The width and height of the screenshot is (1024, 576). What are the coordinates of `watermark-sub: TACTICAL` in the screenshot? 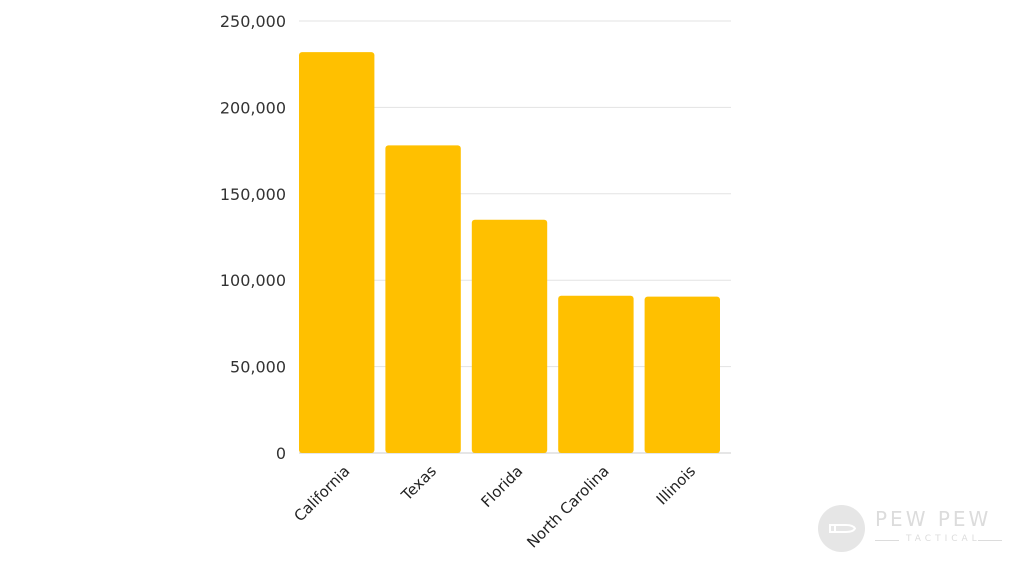 It's located at (943, 539).